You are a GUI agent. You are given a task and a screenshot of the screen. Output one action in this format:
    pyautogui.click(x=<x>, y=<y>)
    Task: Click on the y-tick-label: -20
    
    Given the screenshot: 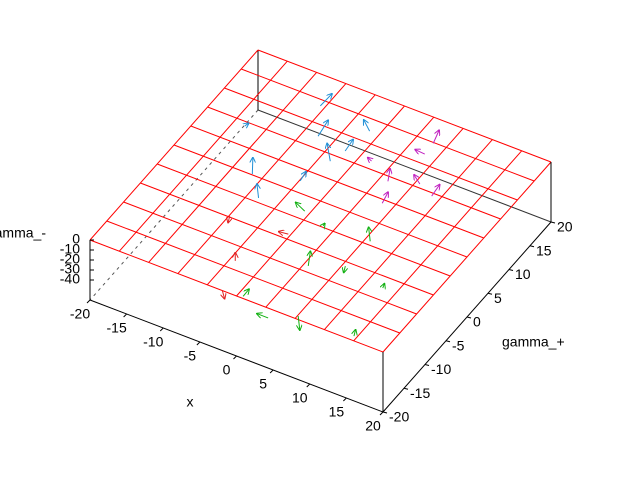 What is the action you would take?
    pyautogui.click(x=399, y=417)
    